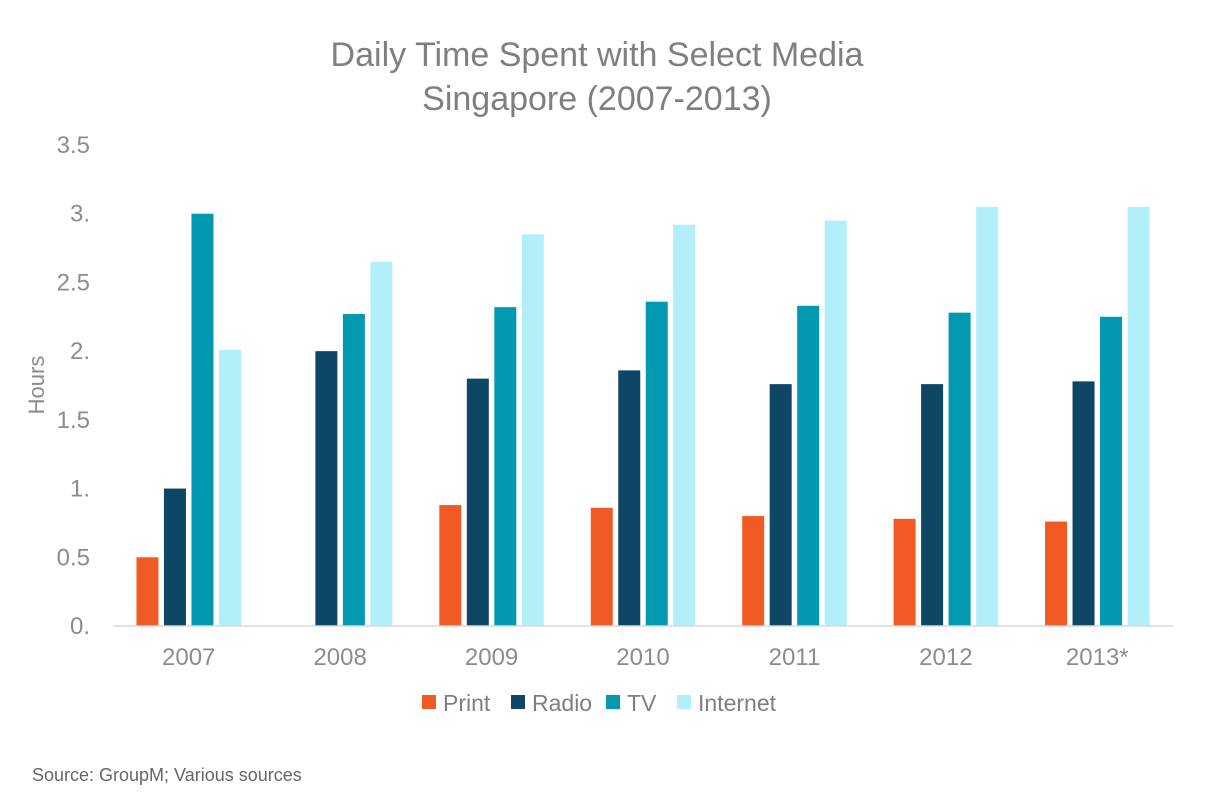 The width and height of the screenshot is (1215, 806). Describe the element at coordinates (613, 702) in the screenshot. I see `legend-swatch-tv` at that location.